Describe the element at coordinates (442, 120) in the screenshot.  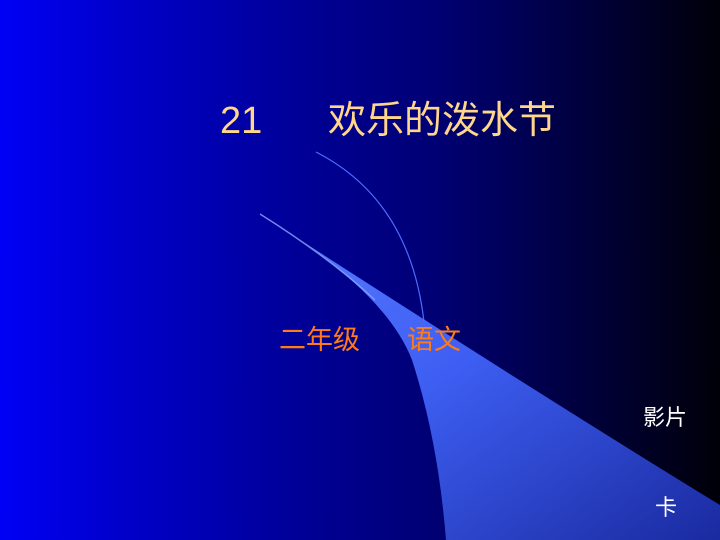
I see `lesson-title: 欢乐的泼水节` at that location.